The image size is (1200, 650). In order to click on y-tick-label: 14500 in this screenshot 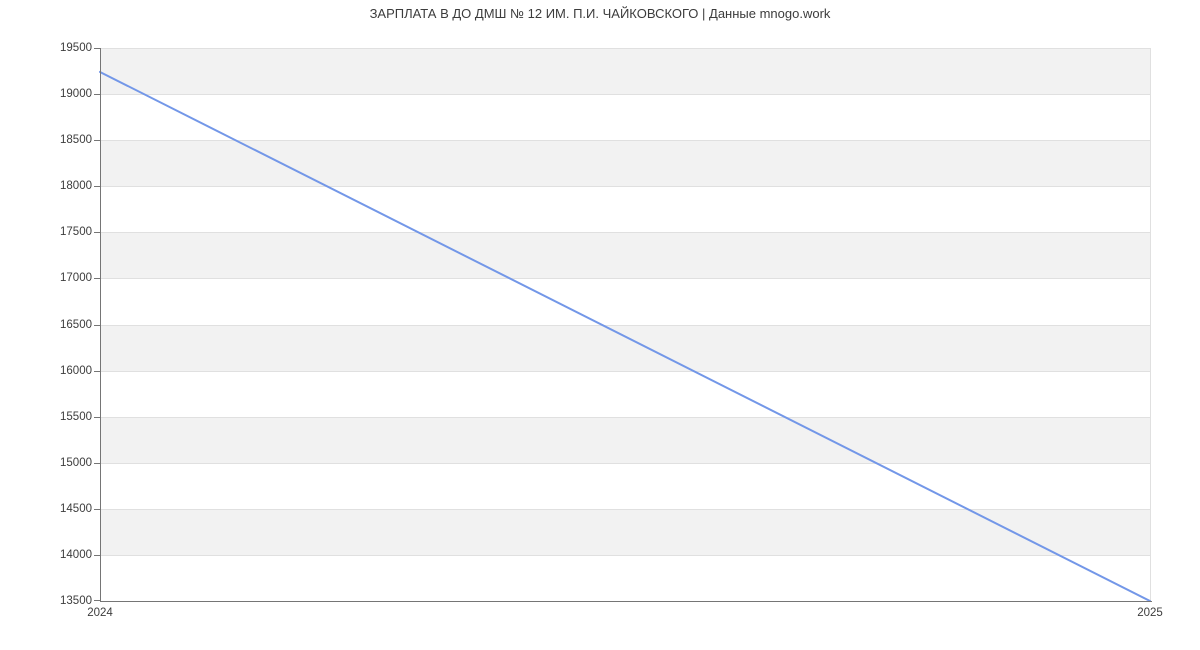, I will do `click(76, 508)`.